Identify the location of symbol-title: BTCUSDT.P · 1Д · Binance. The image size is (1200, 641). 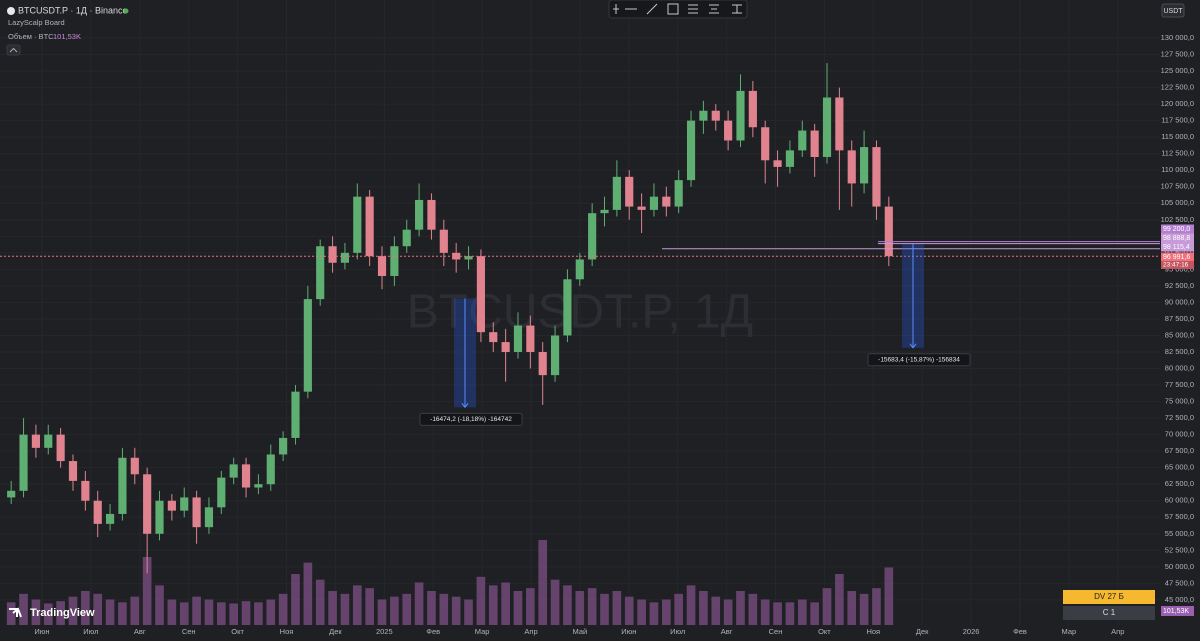
(72, 10).